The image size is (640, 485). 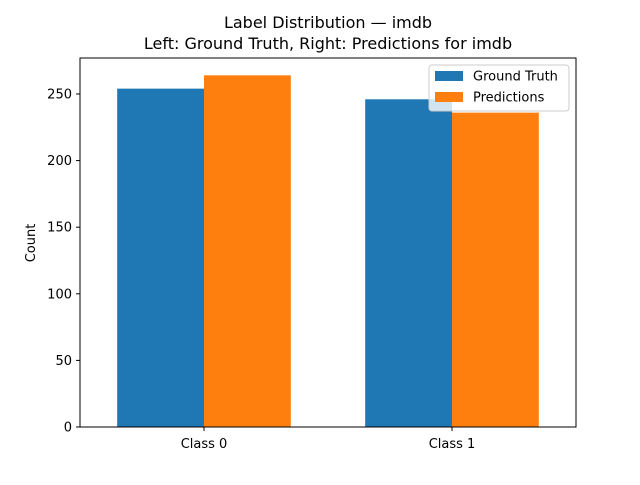 I want to click on legend-box, so click(x=499, y=88).